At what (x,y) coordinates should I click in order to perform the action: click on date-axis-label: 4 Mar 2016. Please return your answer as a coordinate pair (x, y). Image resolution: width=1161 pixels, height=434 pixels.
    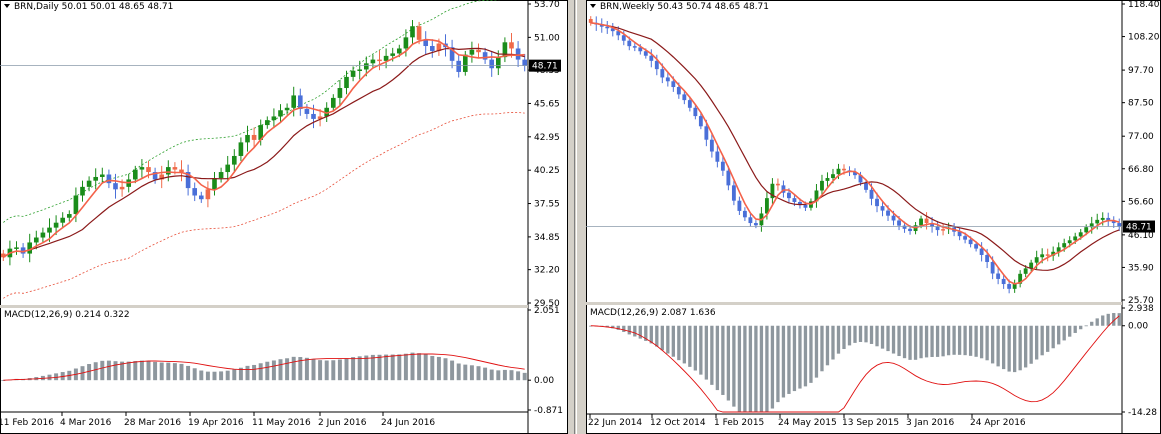
    Looking at the image, I should click on (86, 423).